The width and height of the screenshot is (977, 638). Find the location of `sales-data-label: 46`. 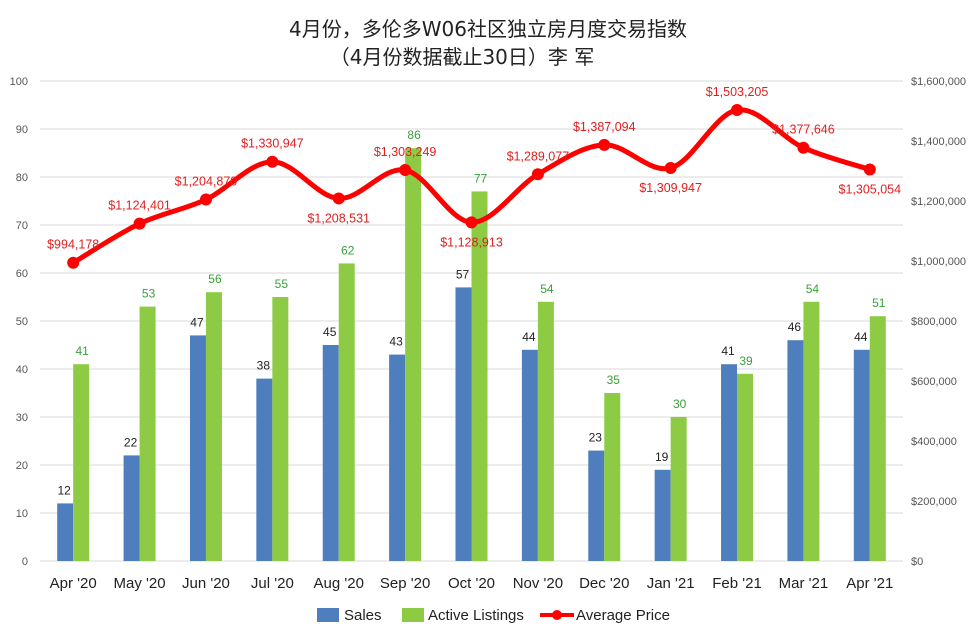

sales-data-label: 46 is located at coordinates (795, 327).